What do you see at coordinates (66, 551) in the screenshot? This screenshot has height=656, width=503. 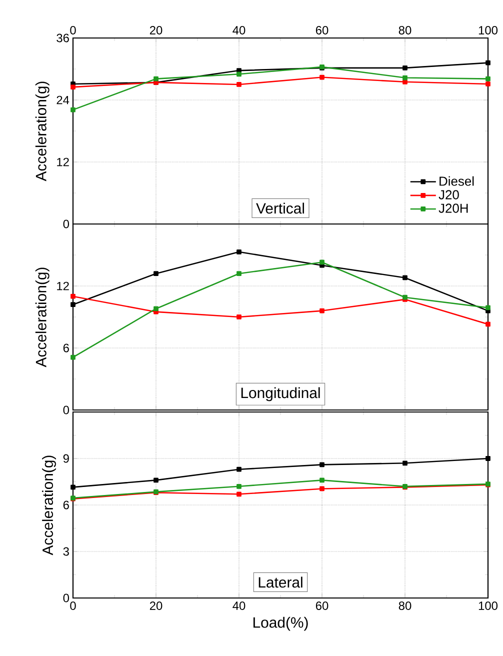 I see `y-tick-label: 3` at bounding box center [66, 551].